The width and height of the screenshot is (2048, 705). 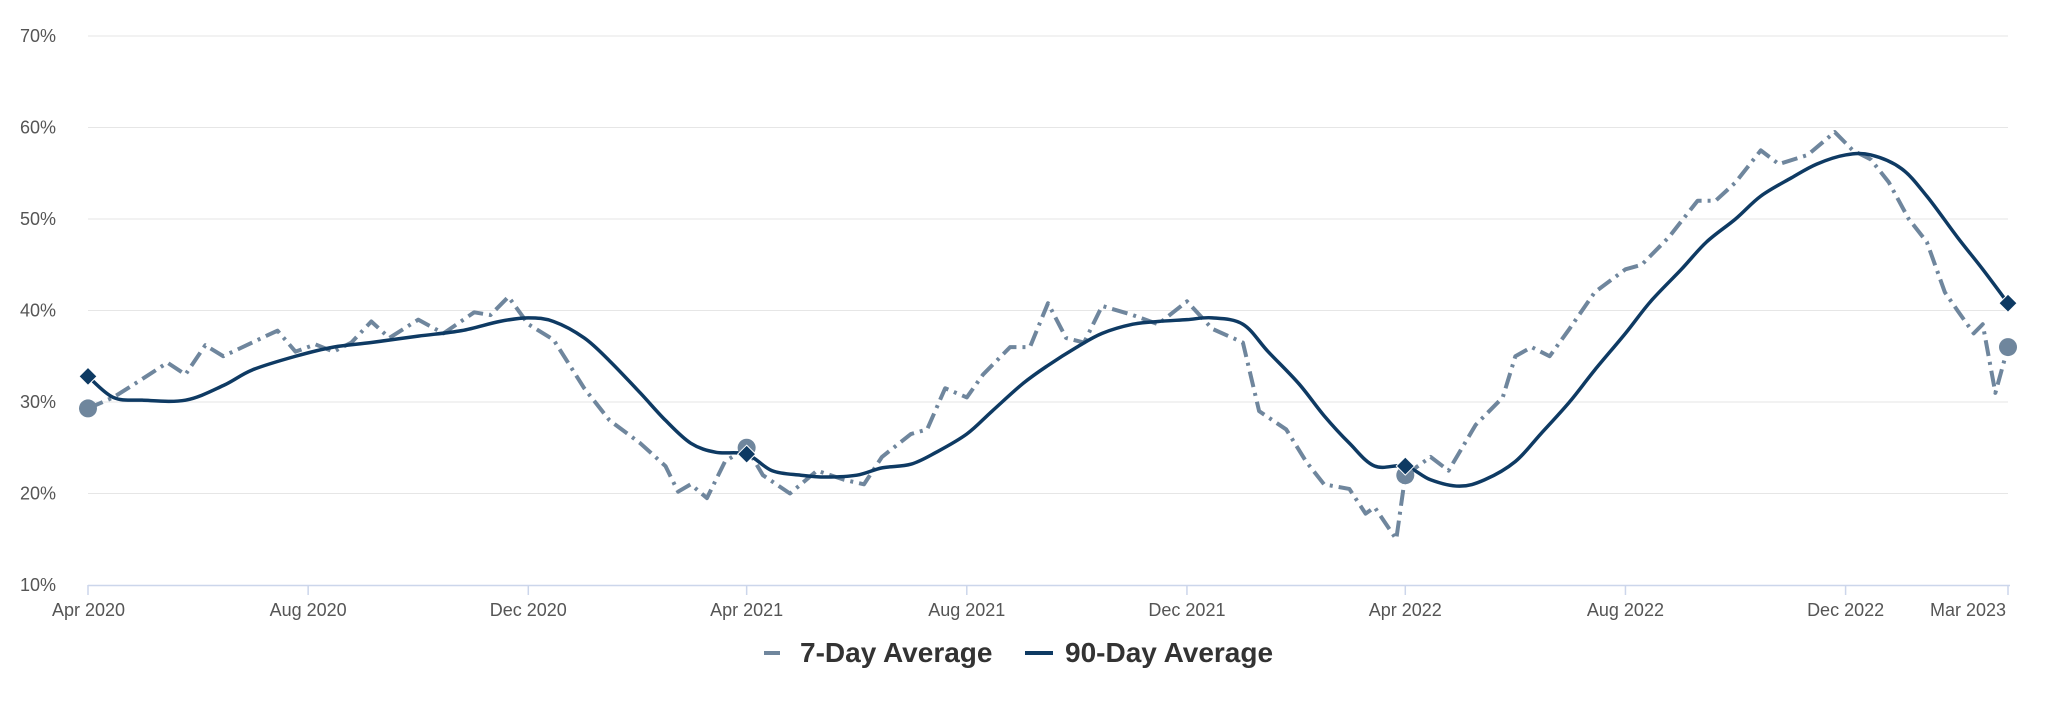 I want to click on y-tick-label: 50%, so click(x=38, y=219).